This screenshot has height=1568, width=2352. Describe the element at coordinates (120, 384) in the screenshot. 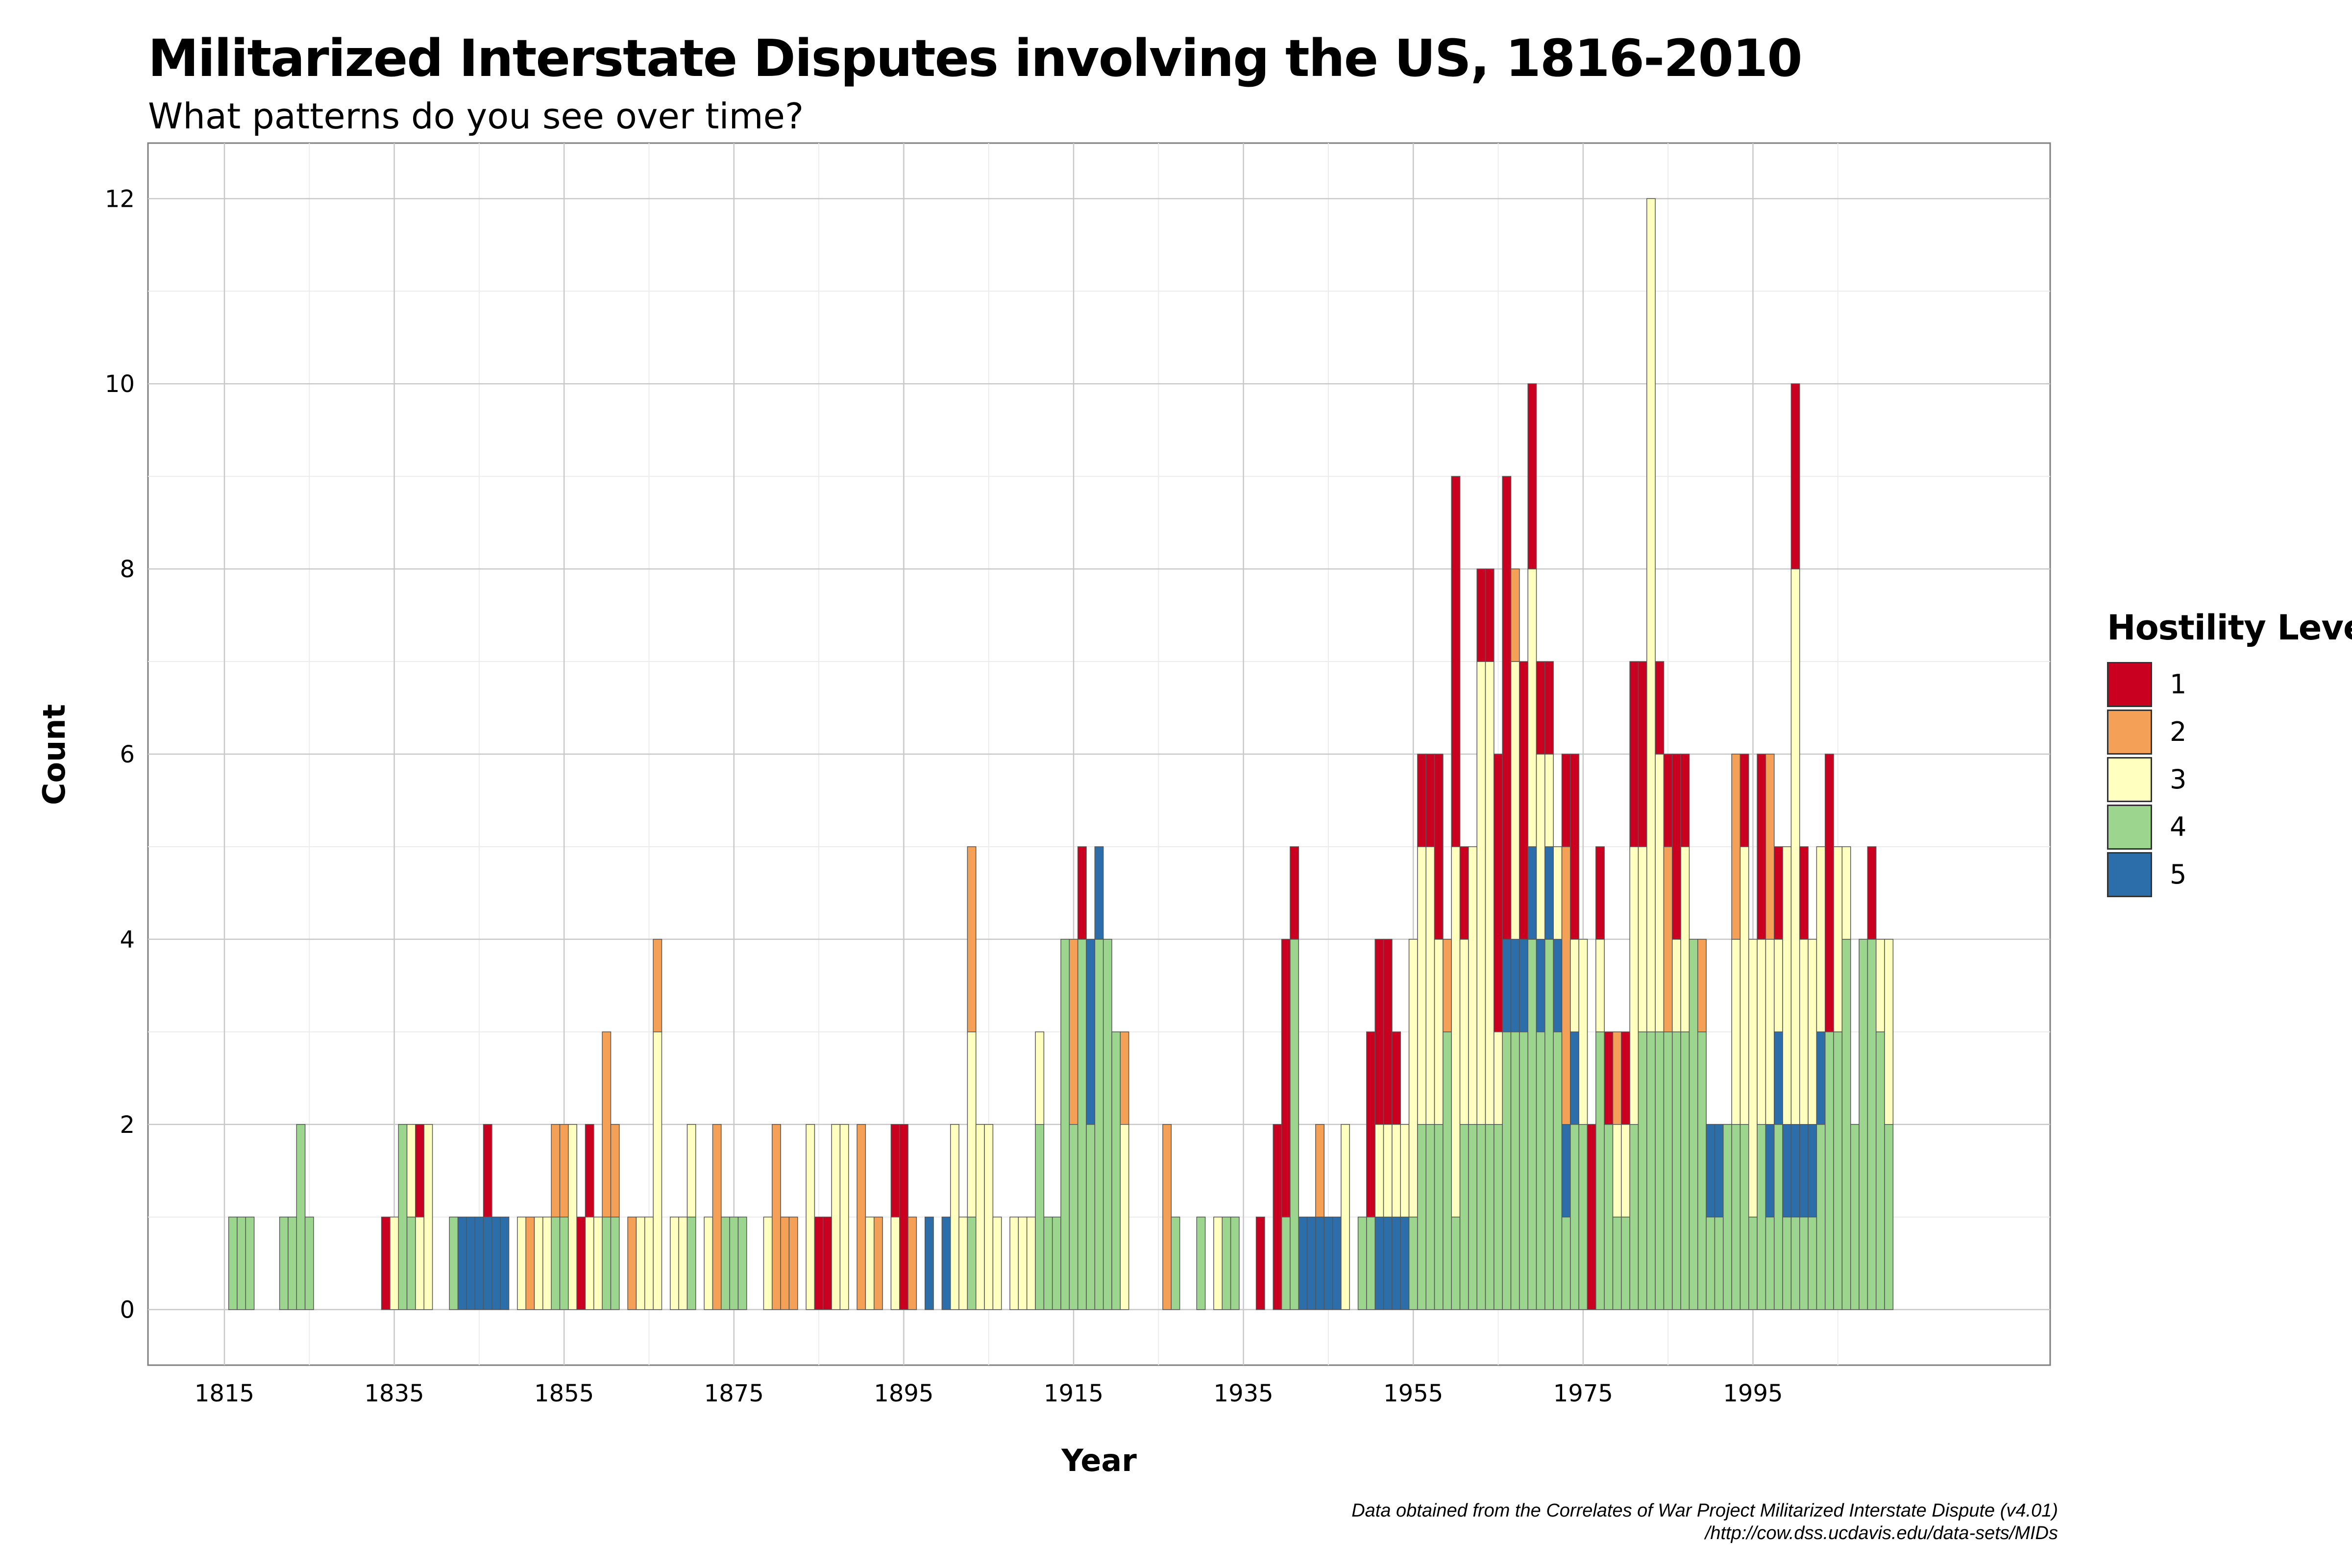

I see `y-tick-label: 10` at that location.